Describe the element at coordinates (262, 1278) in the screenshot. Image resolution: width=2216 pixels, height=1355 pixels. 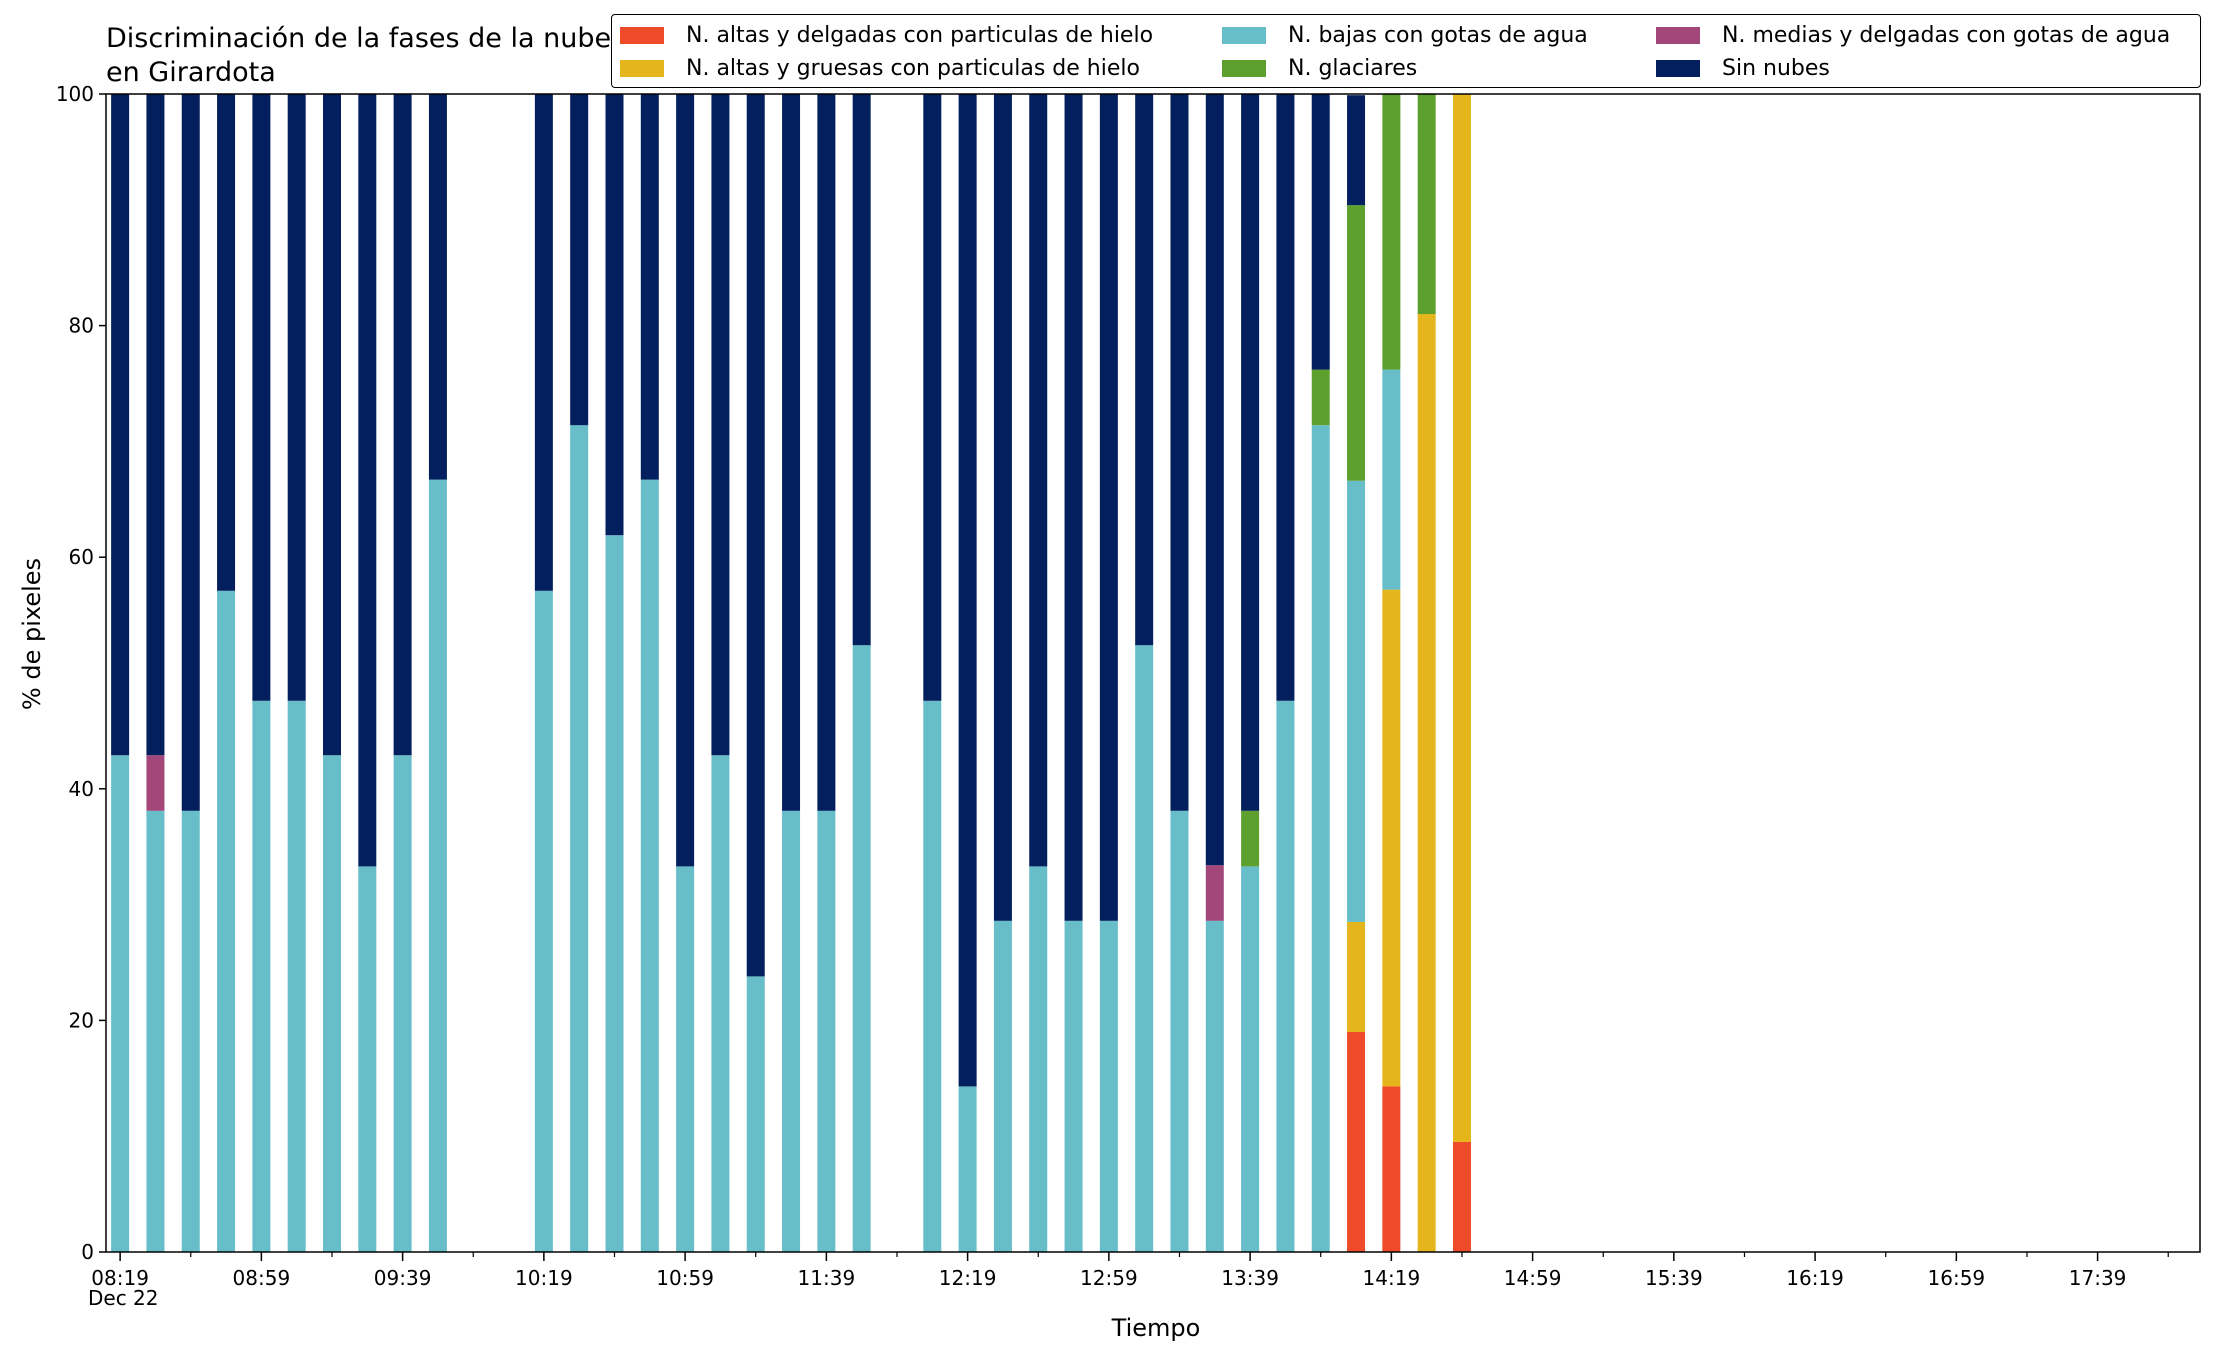
I see `x-tick-label: 08:59` at that location.